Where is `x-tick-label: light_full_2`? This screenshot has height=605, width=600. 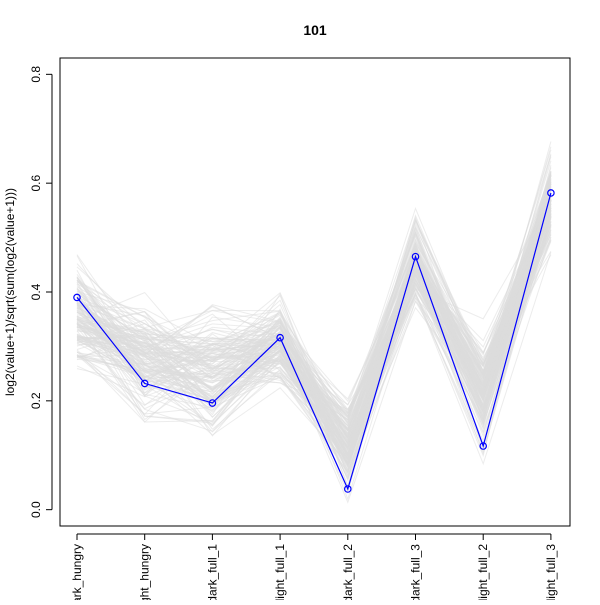 x-tick-label: light_full_2 is located at coordinates (483, 572).